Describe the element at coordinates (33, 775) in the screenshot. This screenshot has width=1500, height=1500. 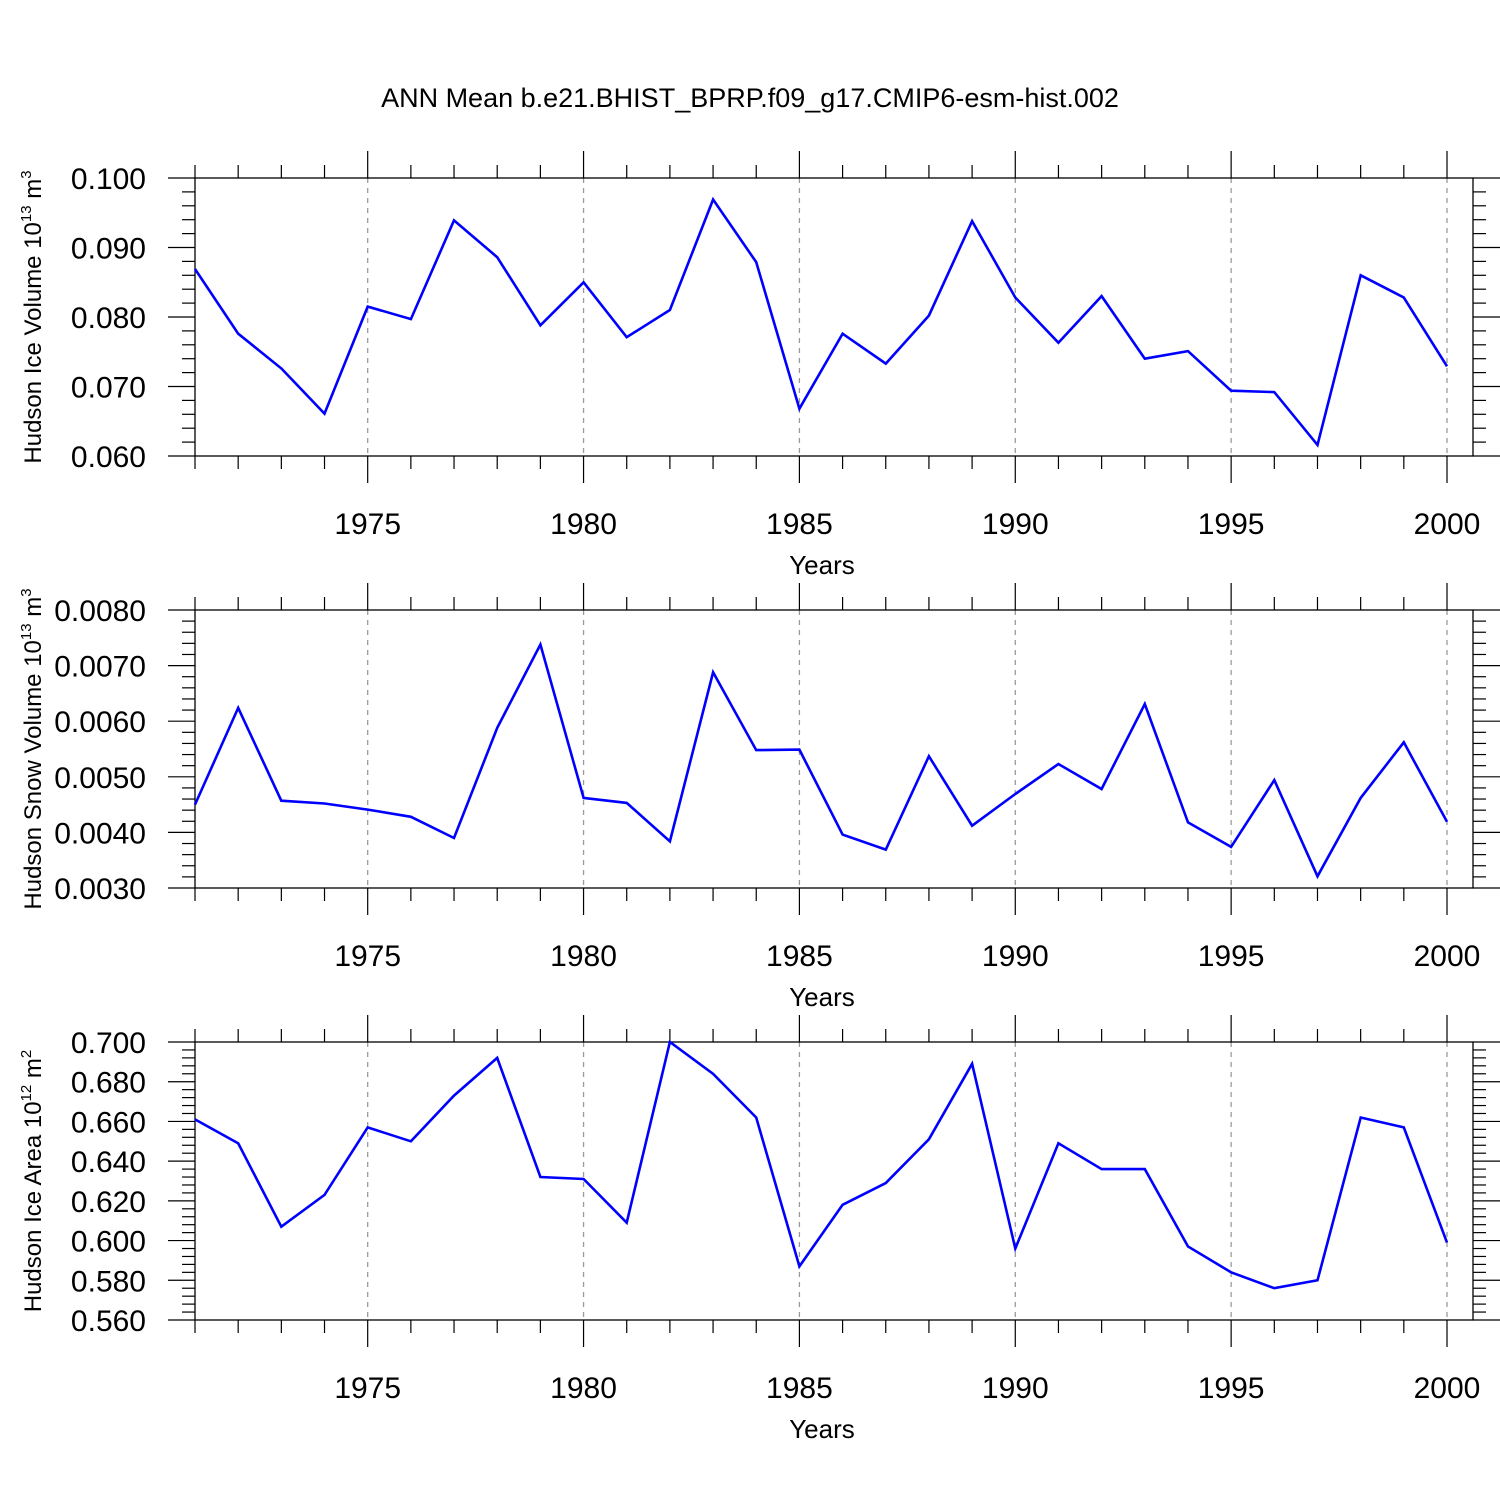
I see `y-axis-label-base: Hudson Snow Volume 10` at that location.